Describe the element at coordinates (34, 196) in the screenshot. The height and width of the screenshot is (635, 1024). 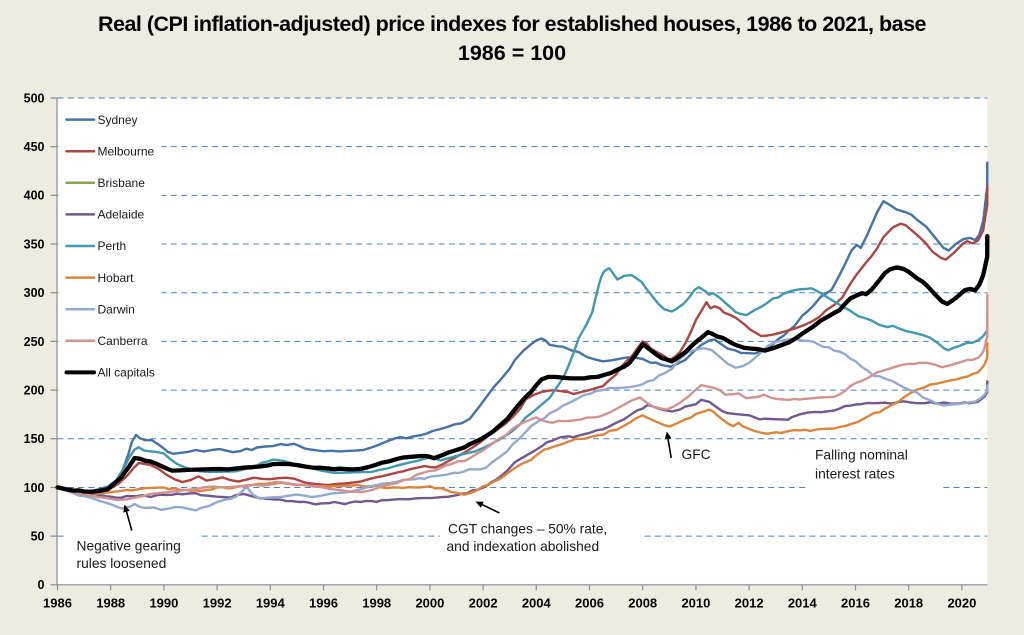
I see `svg-text: 400` at that location.